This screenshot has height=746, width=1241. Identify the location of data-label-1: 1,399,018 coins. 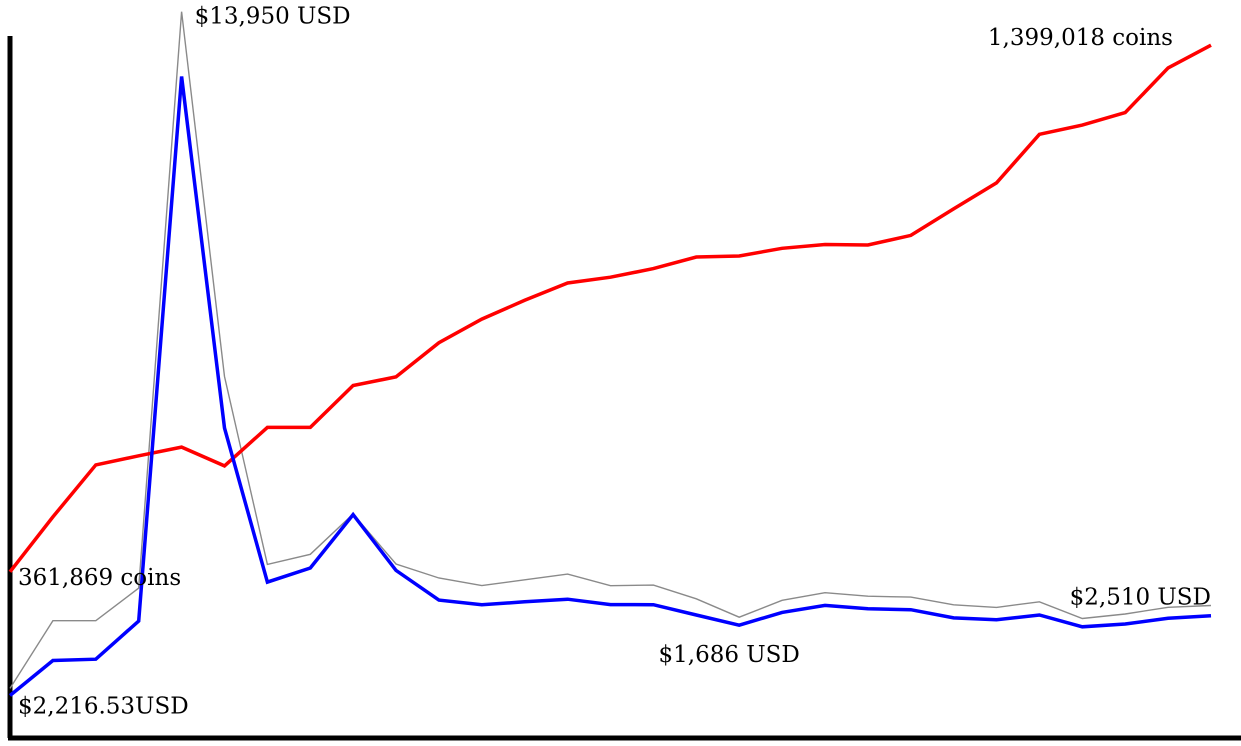
(1080, 38).